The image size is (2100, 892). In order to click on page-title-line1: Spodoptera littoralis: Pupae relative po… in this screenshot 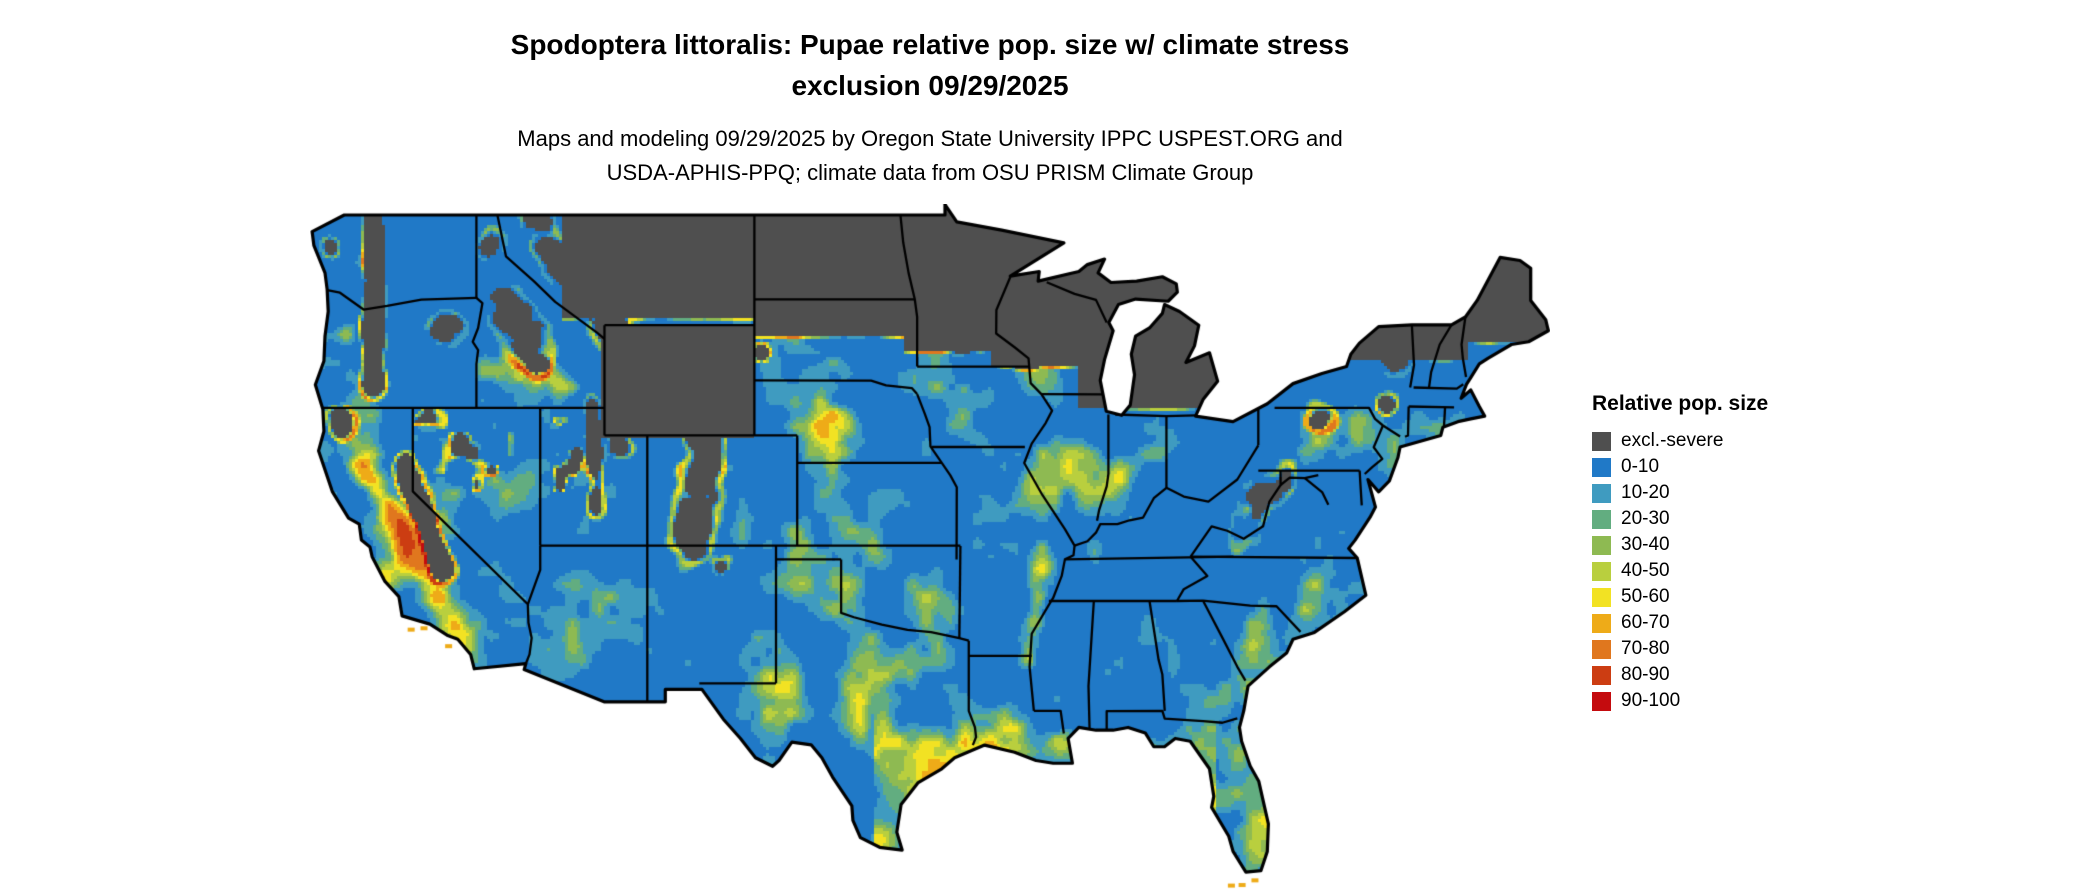, I will do `click(930, 44)`.